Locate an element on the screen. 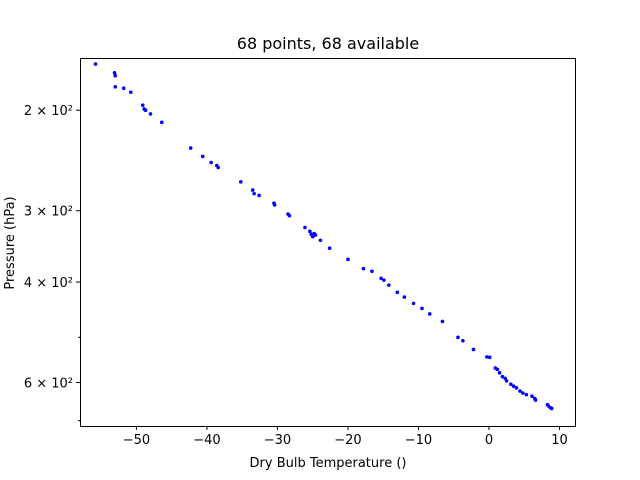  x-tick-label: −10 is located at coordinates (418, 440).